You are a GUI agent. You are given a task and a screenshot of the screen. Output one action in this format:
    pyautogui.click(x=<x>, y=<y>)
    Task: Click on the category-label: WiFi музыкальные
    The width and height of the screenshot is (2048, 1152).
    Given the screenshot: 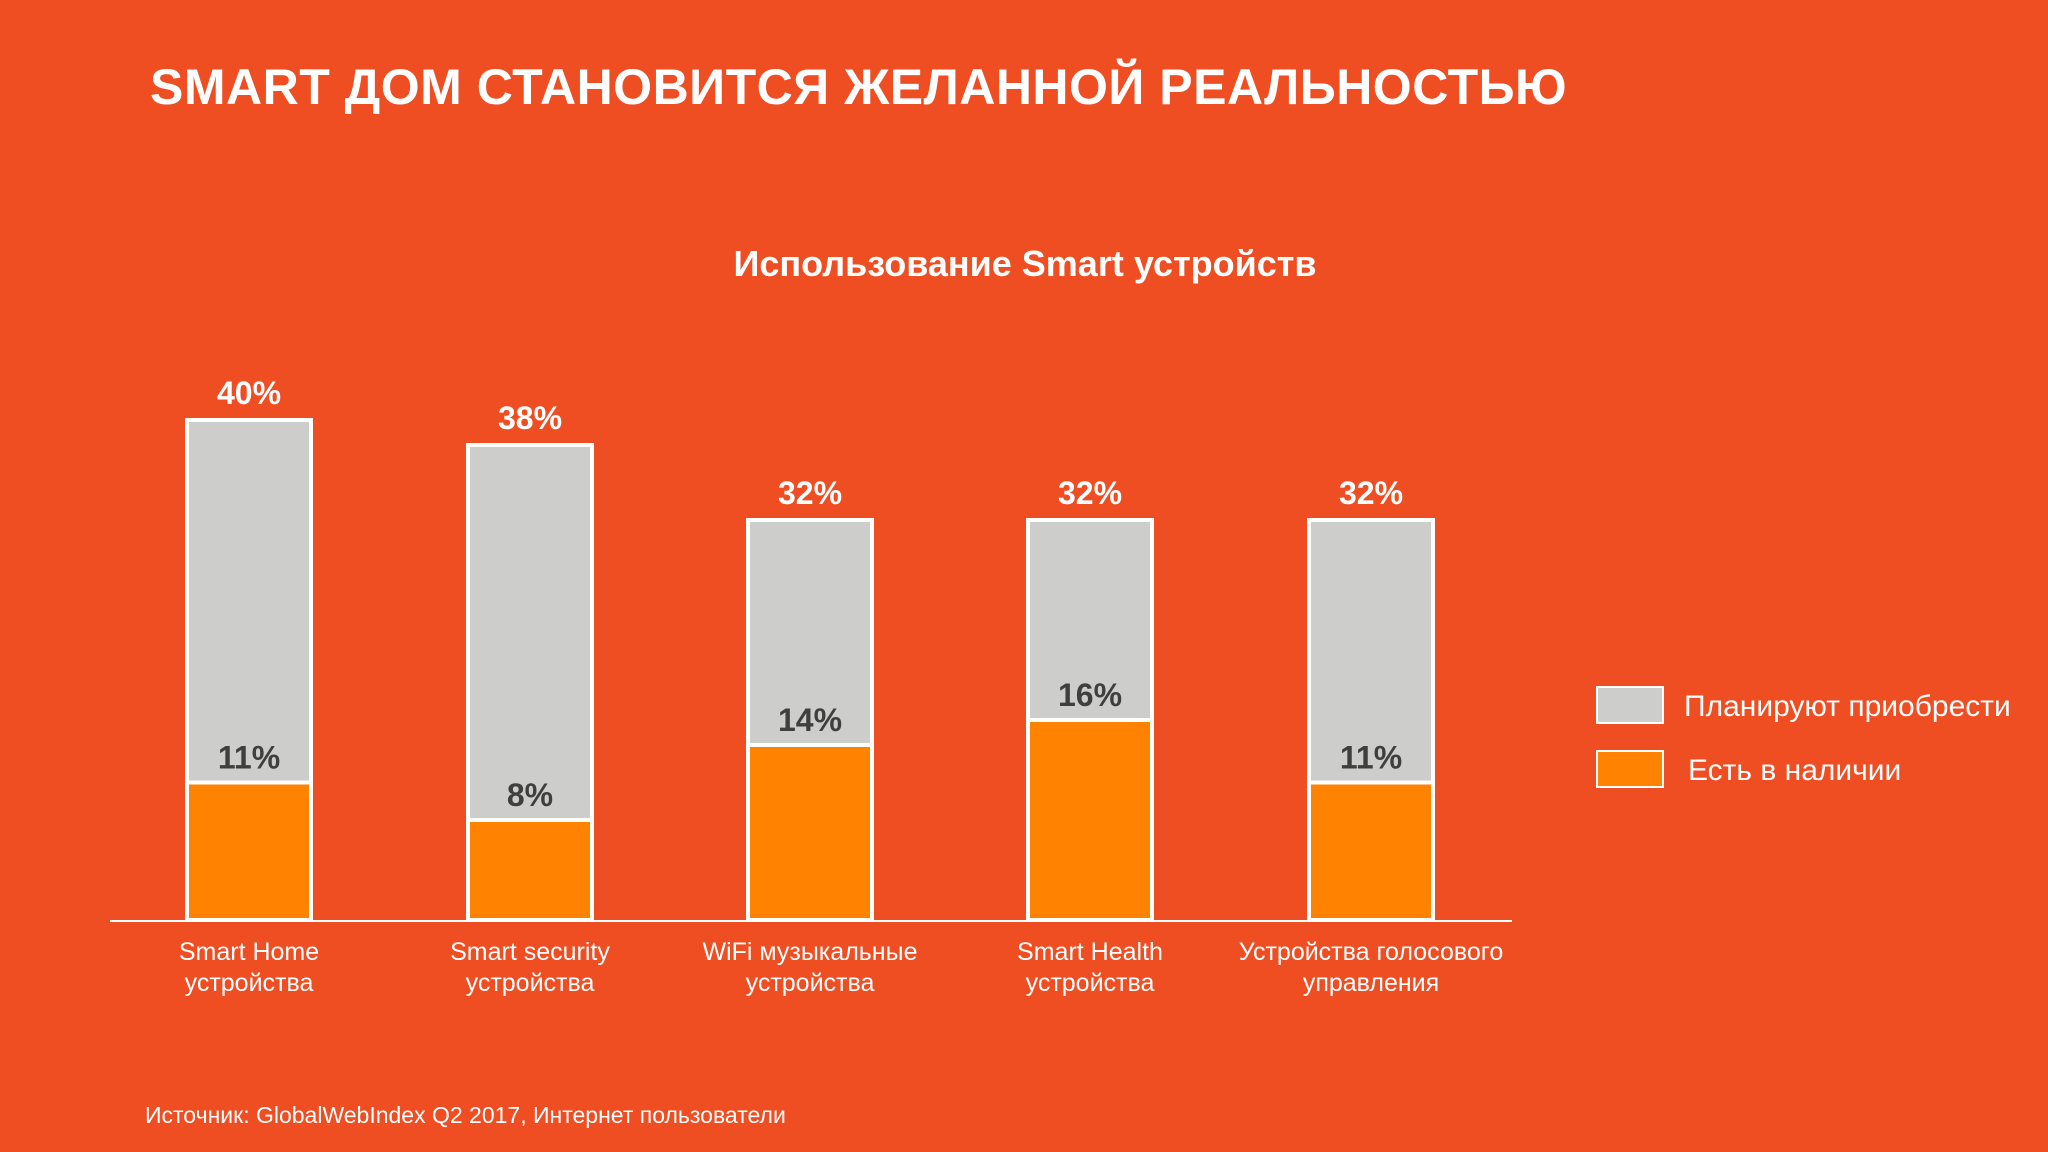 What is the action you would take?
    pyautogui.click(x=809, y=952)
    